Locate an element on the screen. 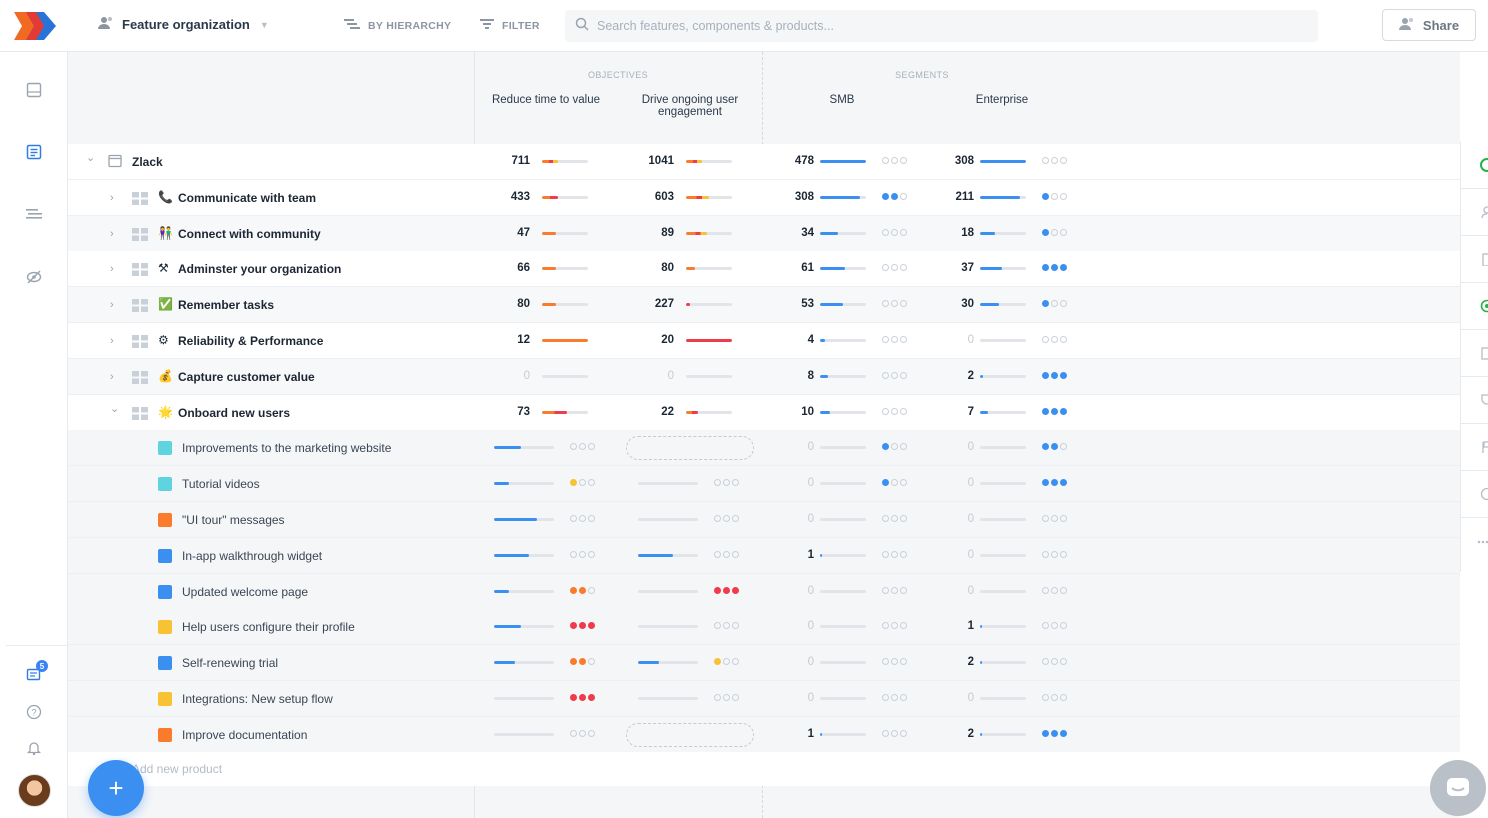 The width and height of the screenshot is (1488, 818). rail-more-icon is located at coordinates (1474, 541).